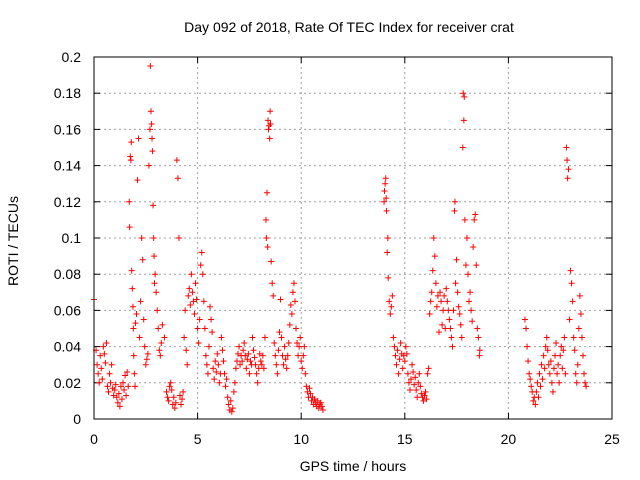  What do you see at coordinates (612, 439) in the screenshot?
I see `x-tick-label: 25` at bounding box center [612, 439].